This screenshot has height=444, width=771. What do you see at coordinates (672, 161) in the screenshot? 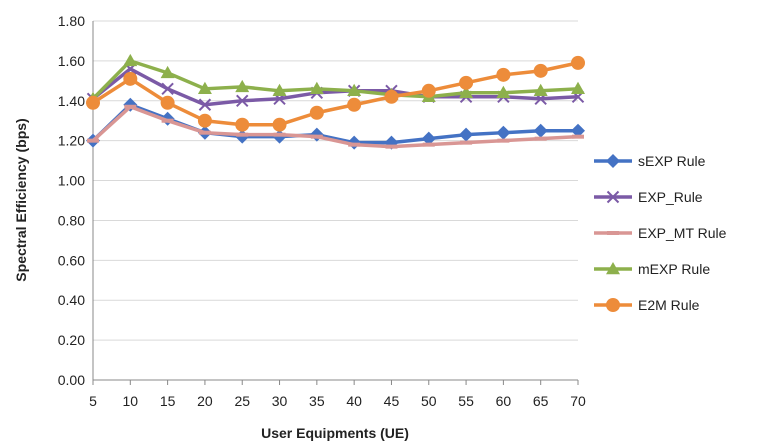
I see `legend-label: sEXP Rule` at bounding box center [672, 161].